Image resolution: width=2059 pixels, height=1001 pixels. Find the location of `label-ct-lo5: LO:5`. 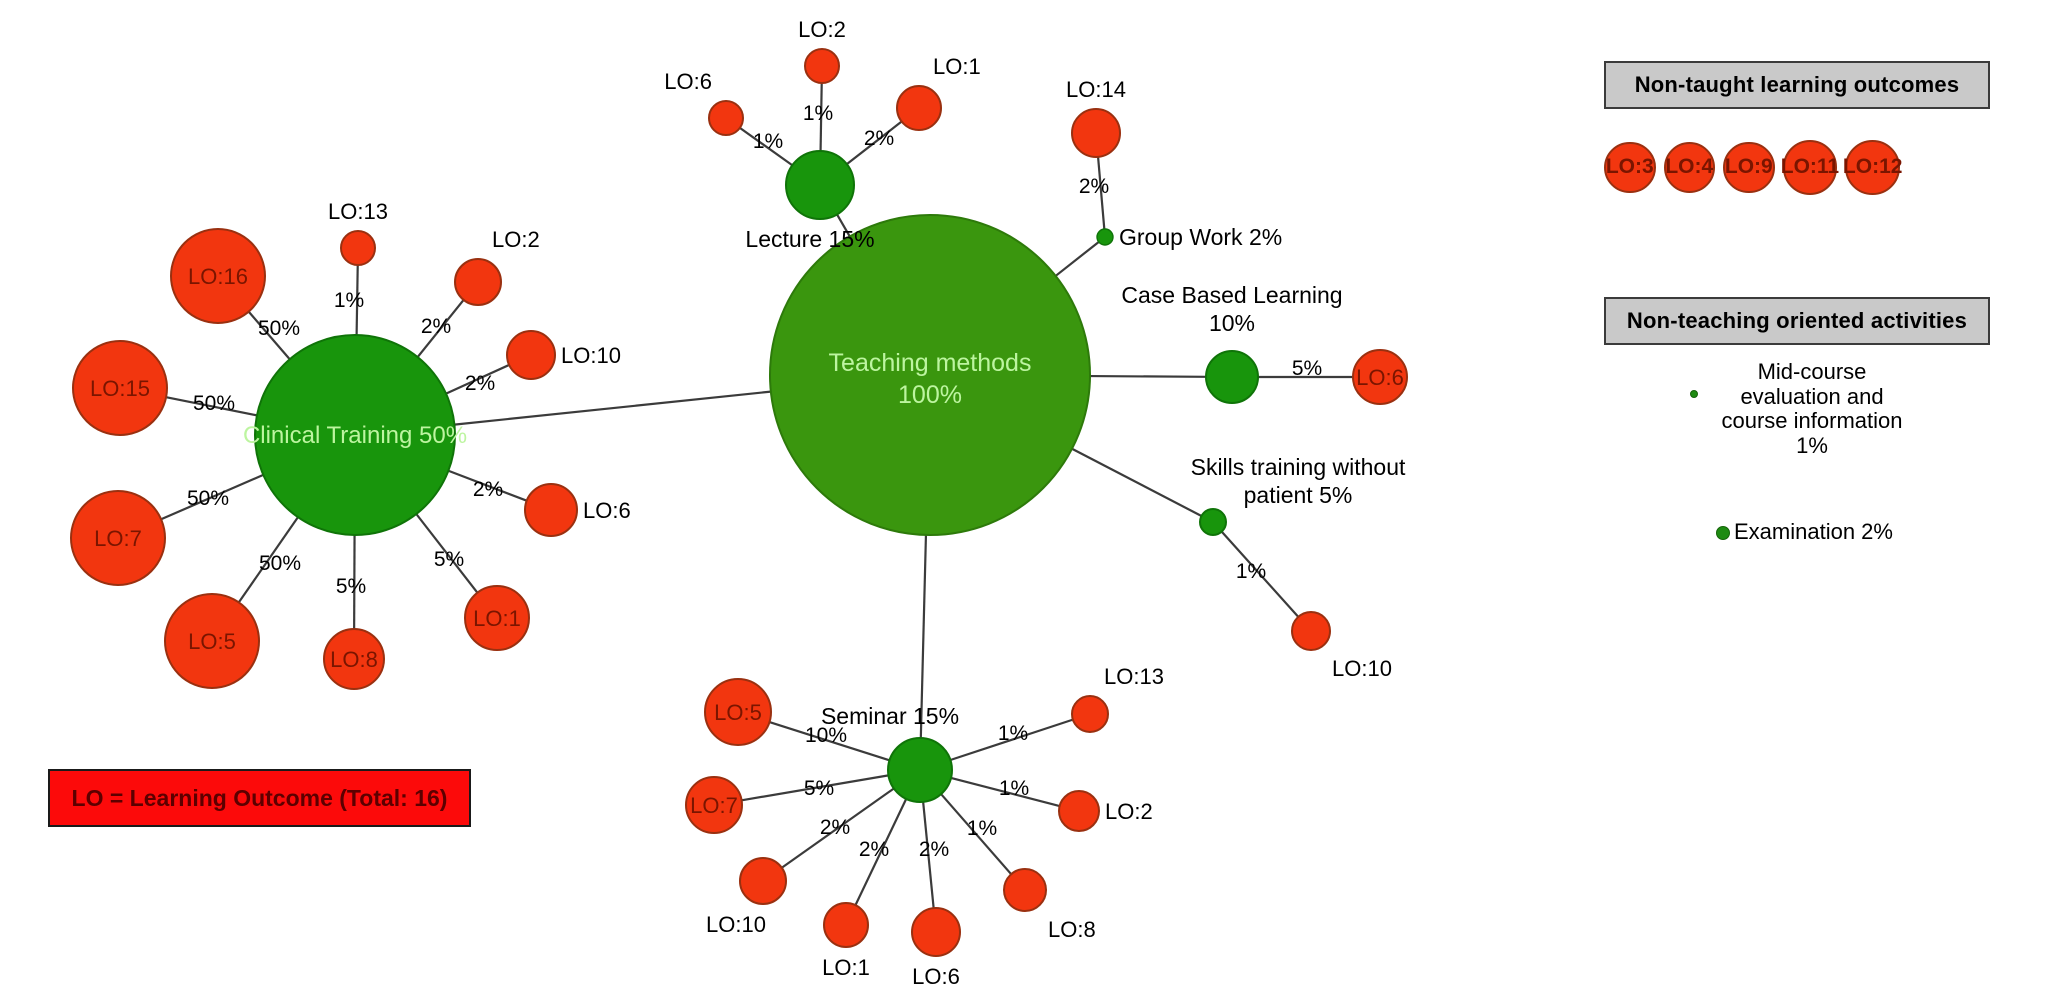

label-ct-lo5: LO:5 is located at coordinates (212, 641).